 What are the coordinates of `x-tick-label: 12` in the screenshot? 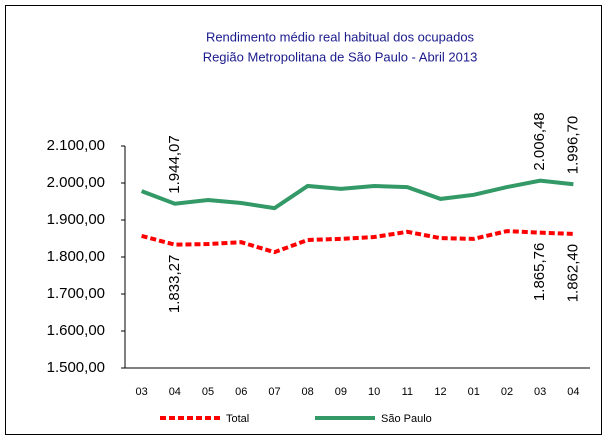 It's located at (440, 392).